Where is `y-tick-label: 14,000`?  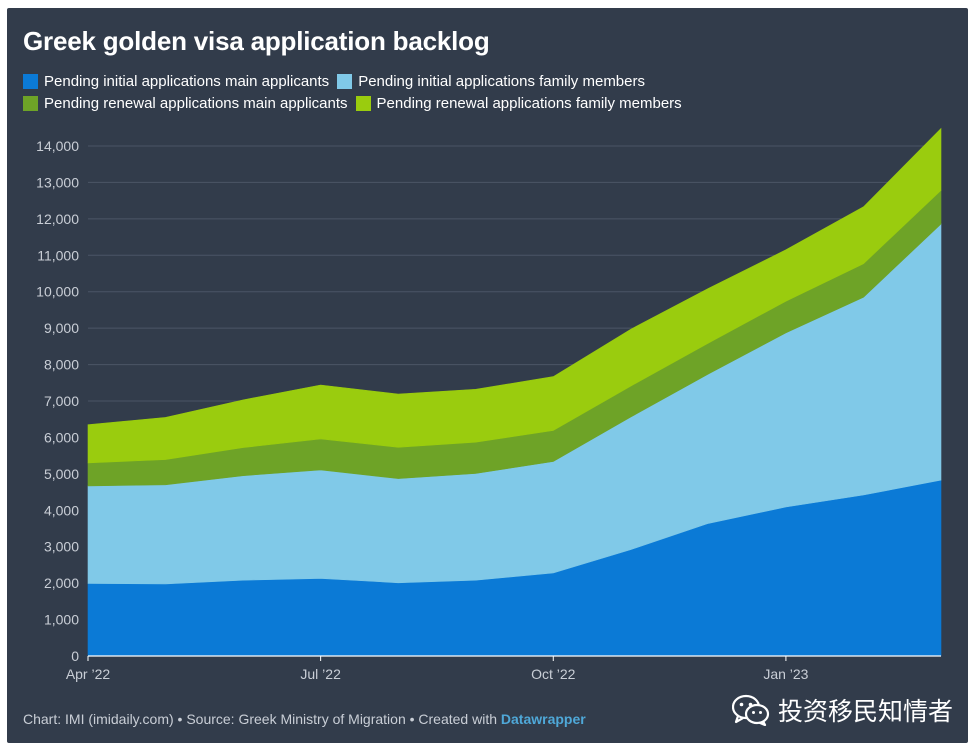
y-tick-label: 14,000 is located at coordinates (57, 146).